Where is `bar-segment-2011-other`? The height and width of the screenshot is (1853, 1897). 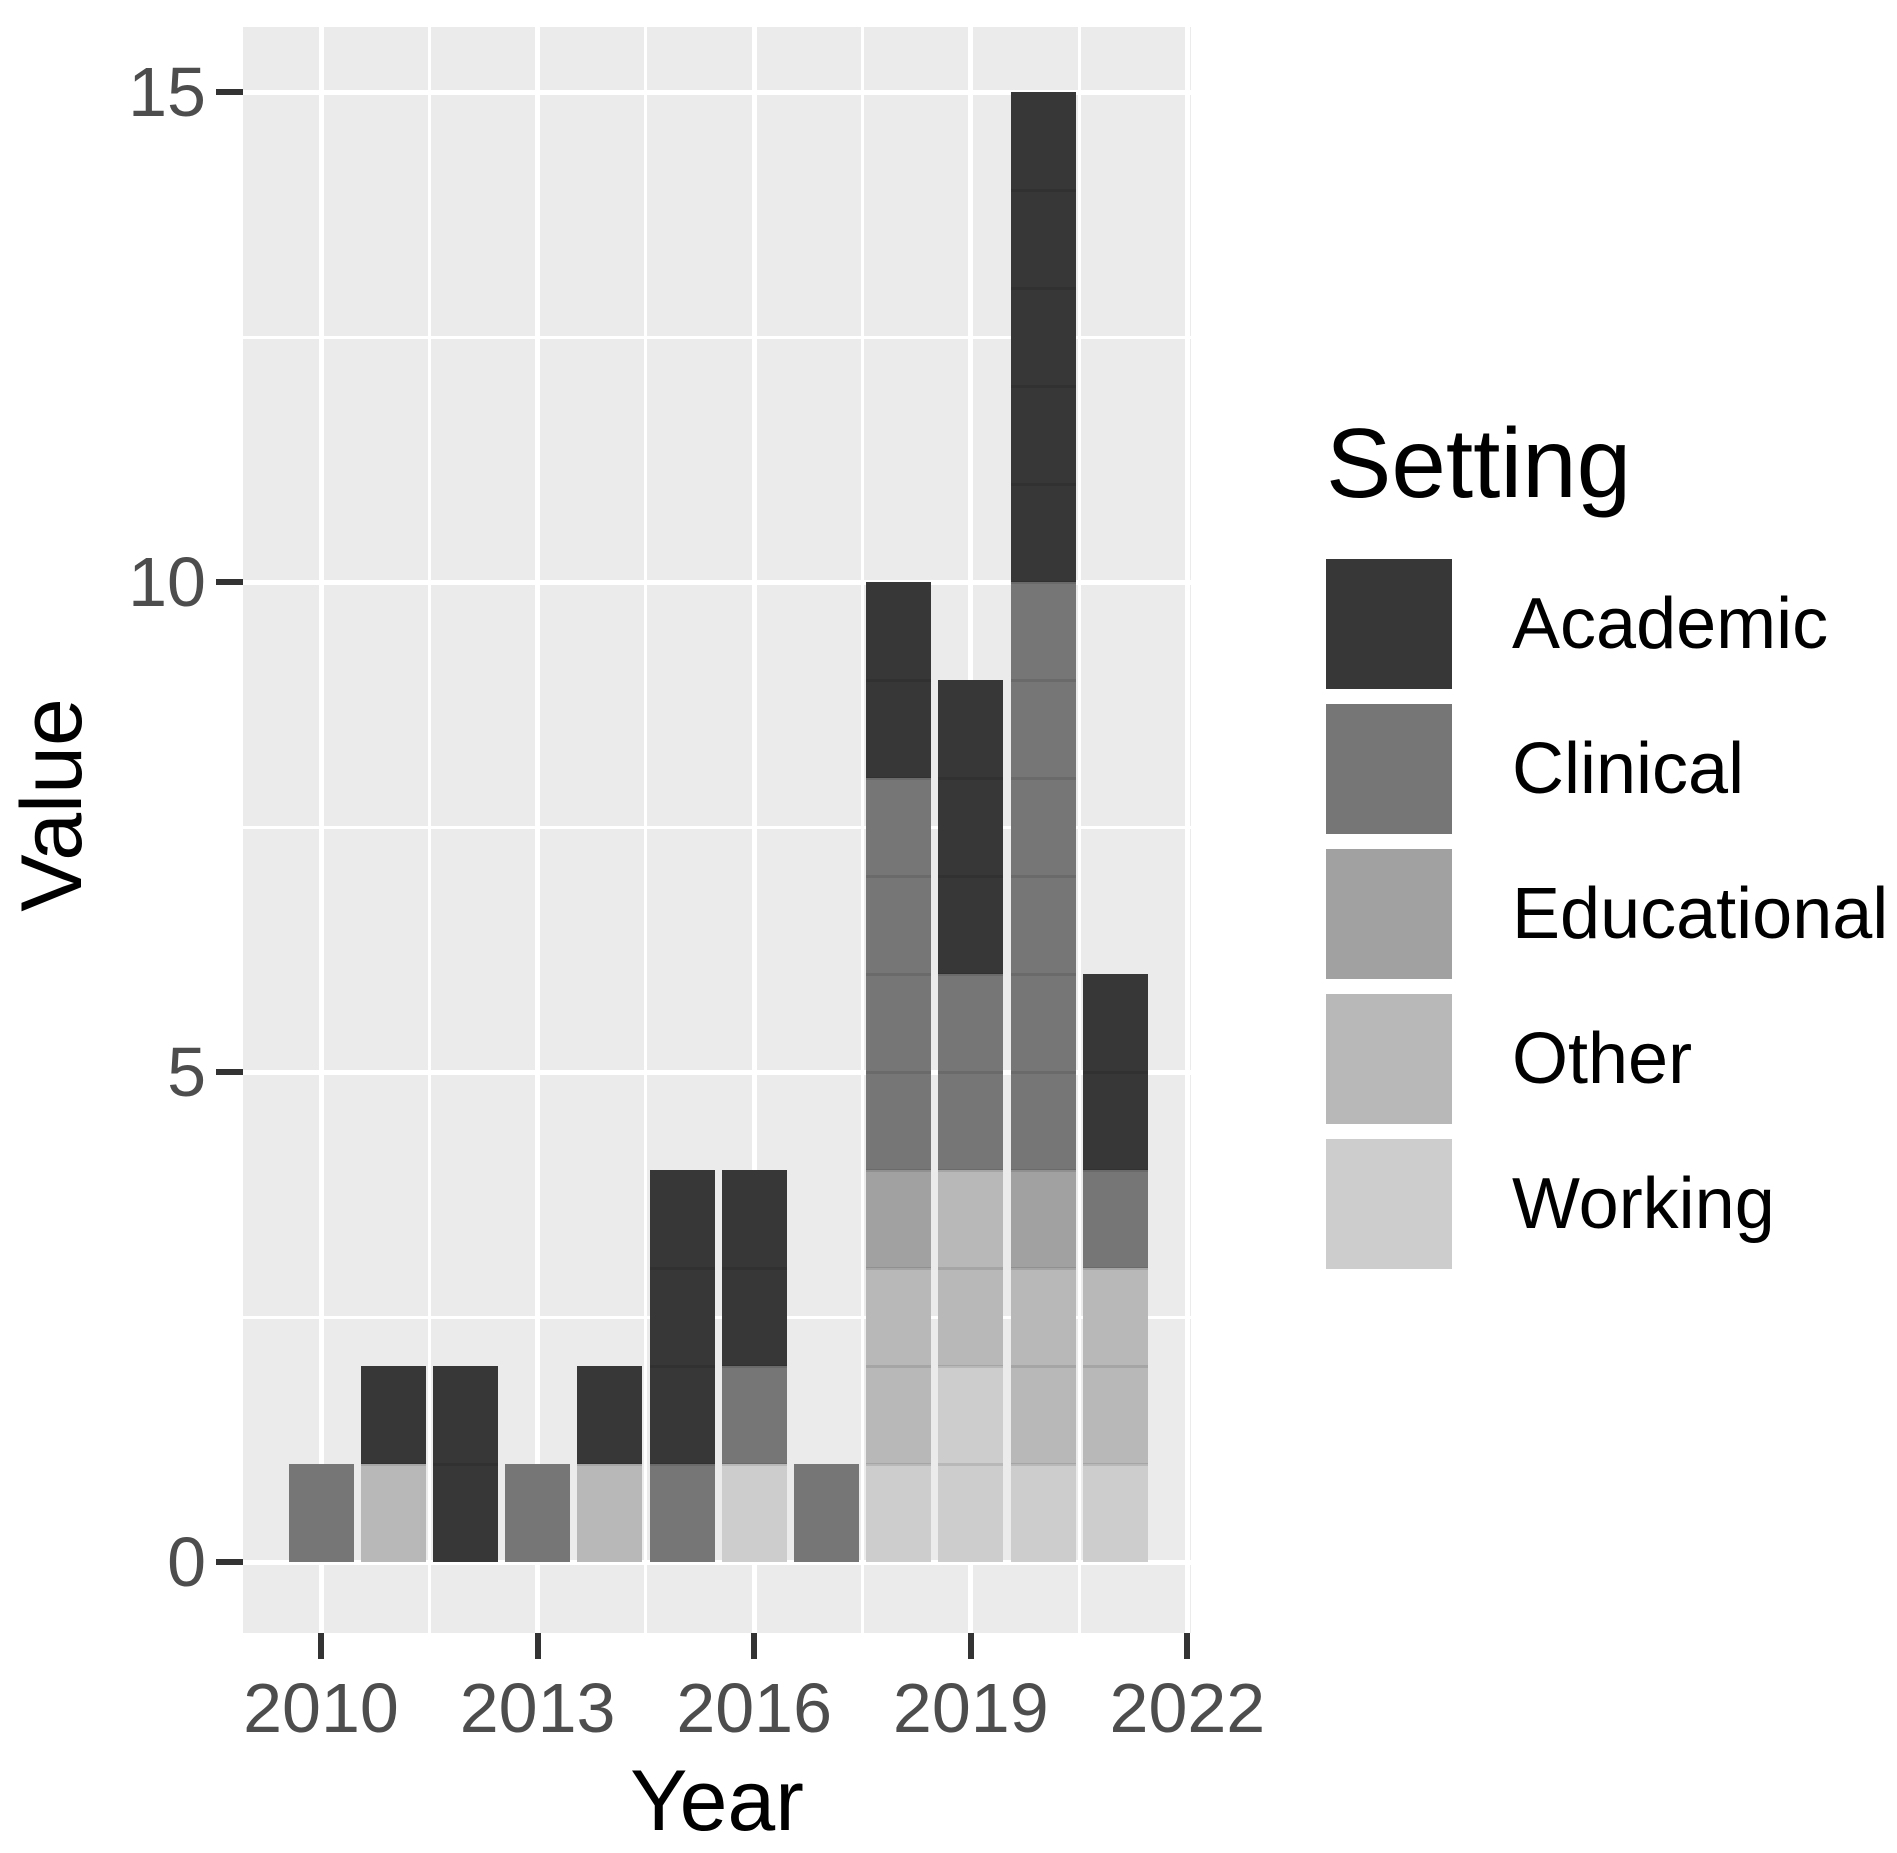
bar-segment-2011-other is located at coordinates (393, 1513).